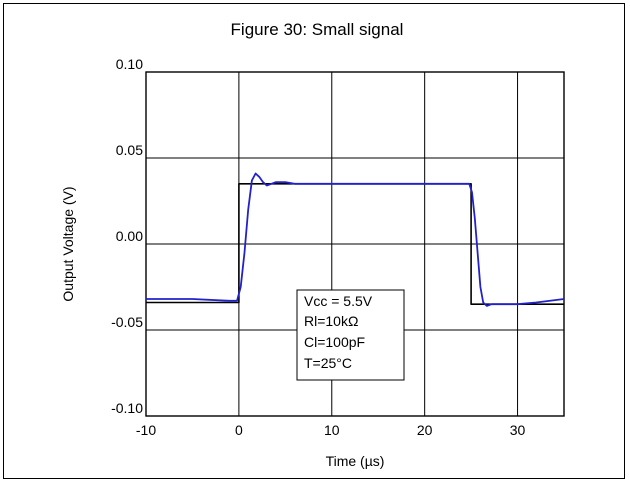  I want to click on annotation-box: Vcc = 5.5V Rl=10kΩ Cl=100pF T=25°C, so click(350, 335).